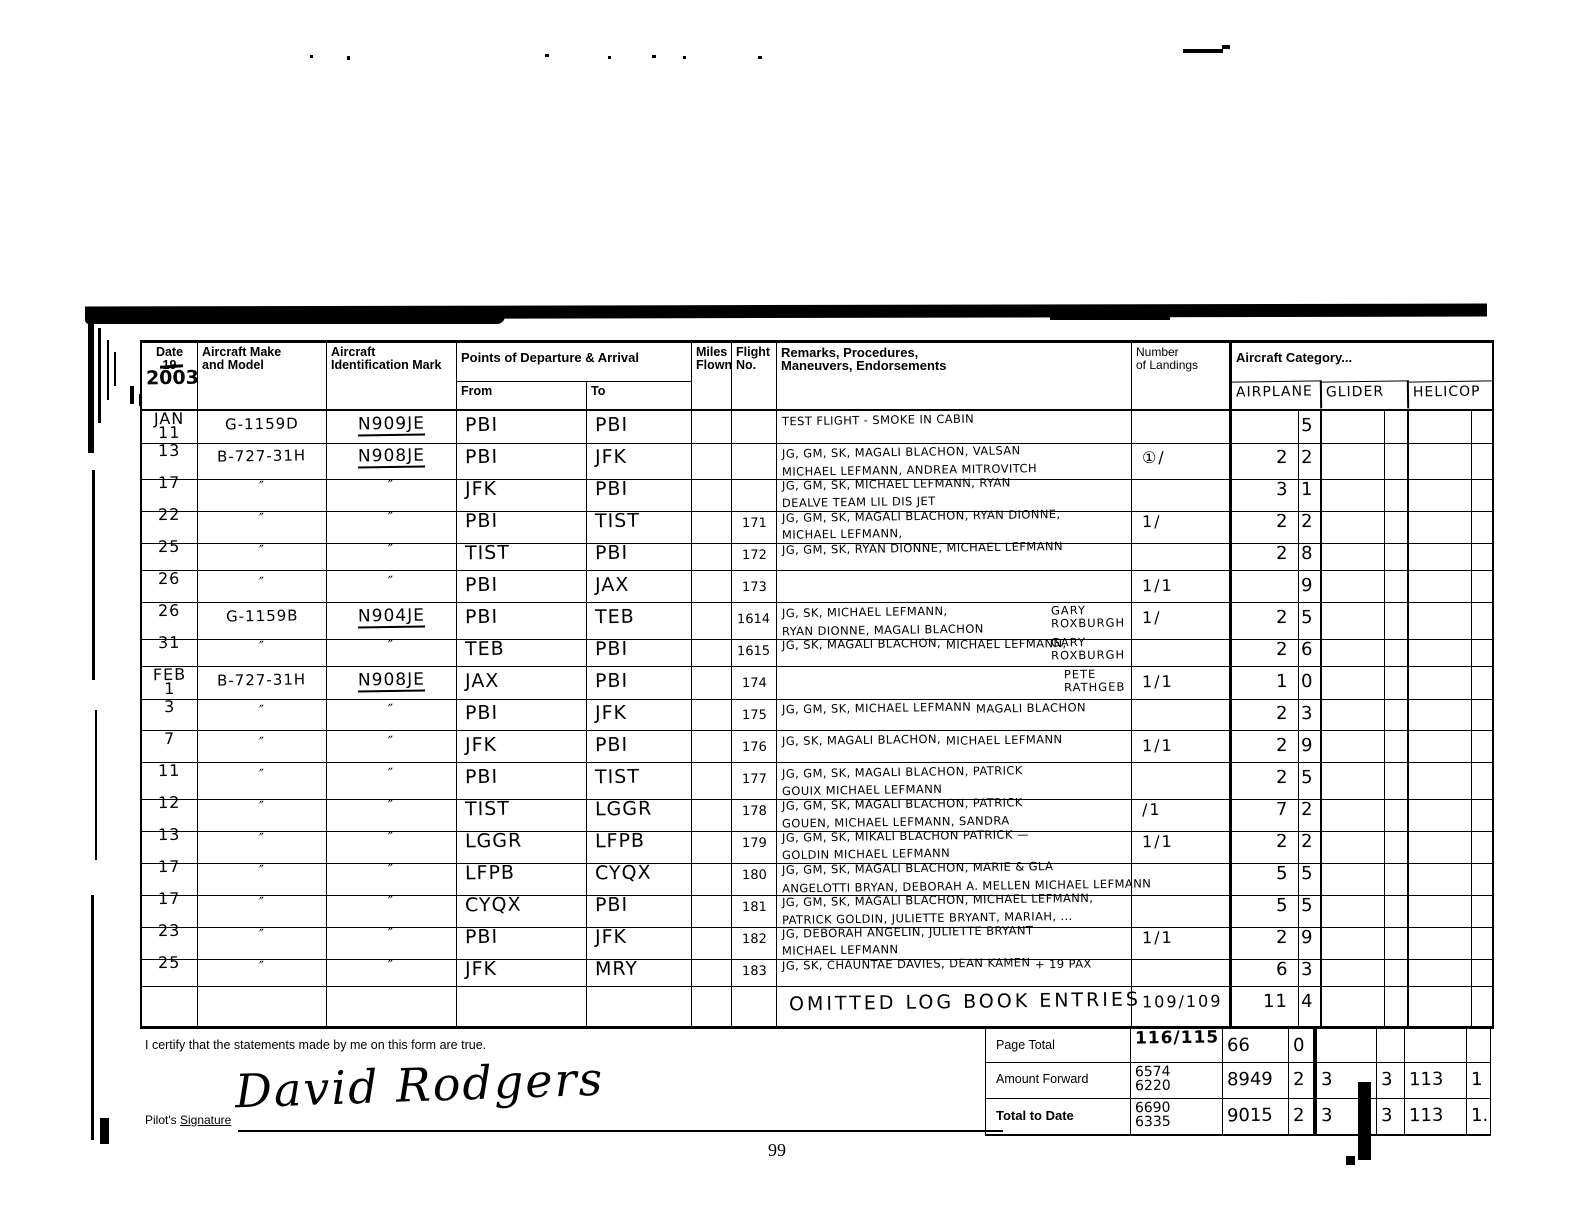 The height and width of the screenshot is (1224, 1584). I want to click on cell-value: 181, so click(754, 907).